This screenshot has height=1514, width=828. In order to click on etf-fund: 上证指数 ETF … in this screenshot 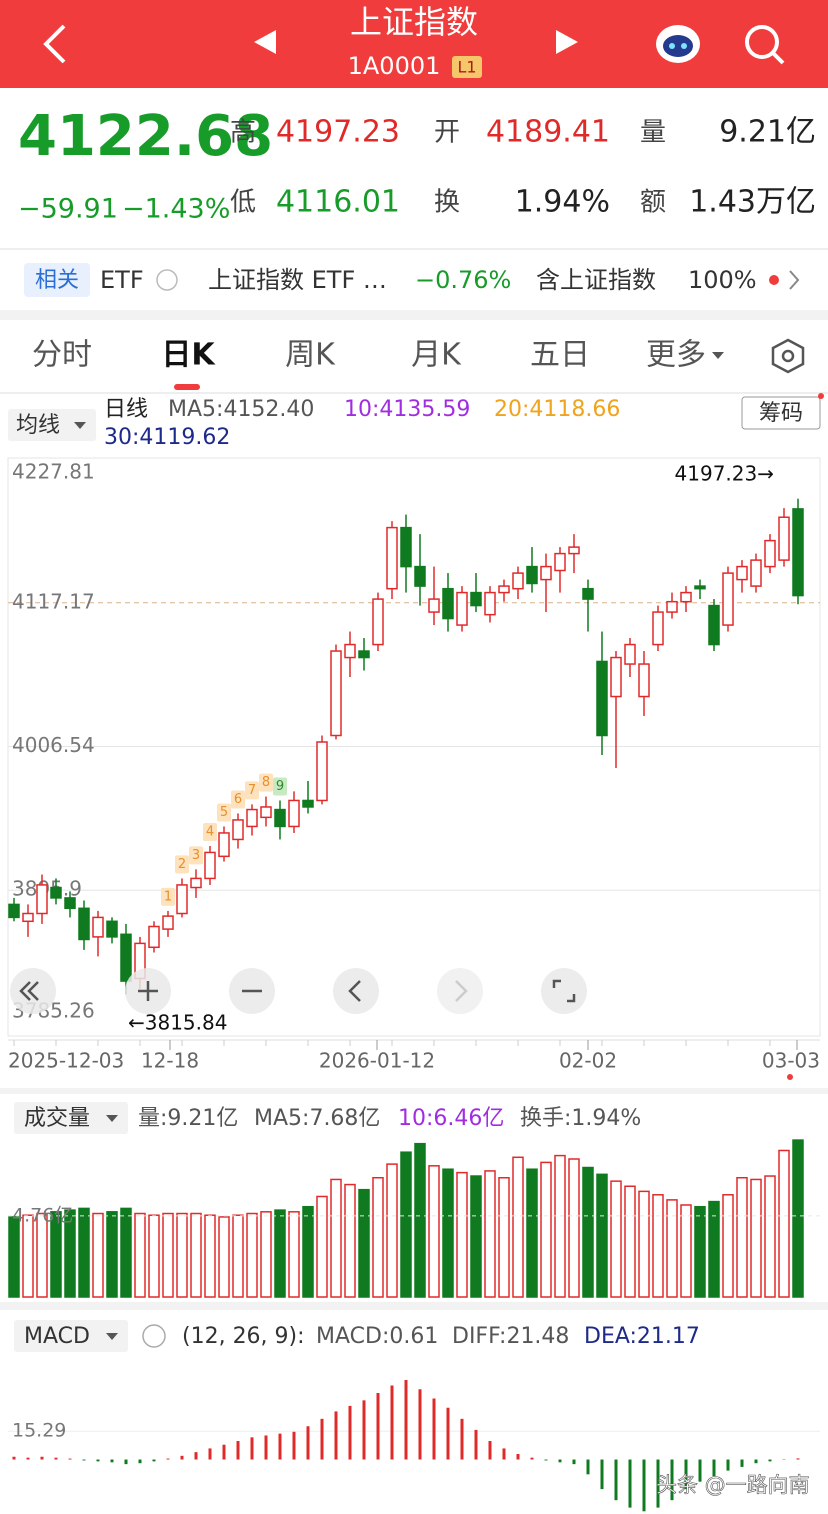, I will do `click(297, 280)`.